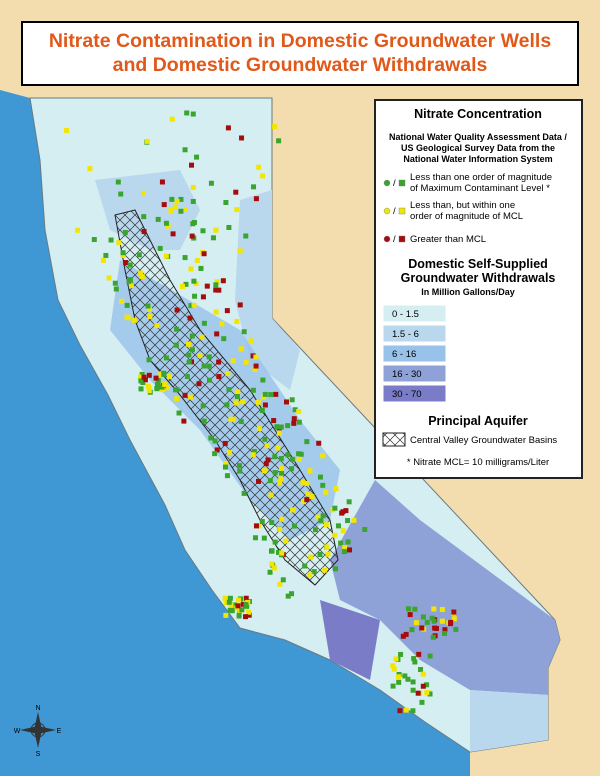 This screenshot has height=776, width=600. Describe the element at coordinates (402, 183) in the screenshot. I see `legend-marker` at that location.